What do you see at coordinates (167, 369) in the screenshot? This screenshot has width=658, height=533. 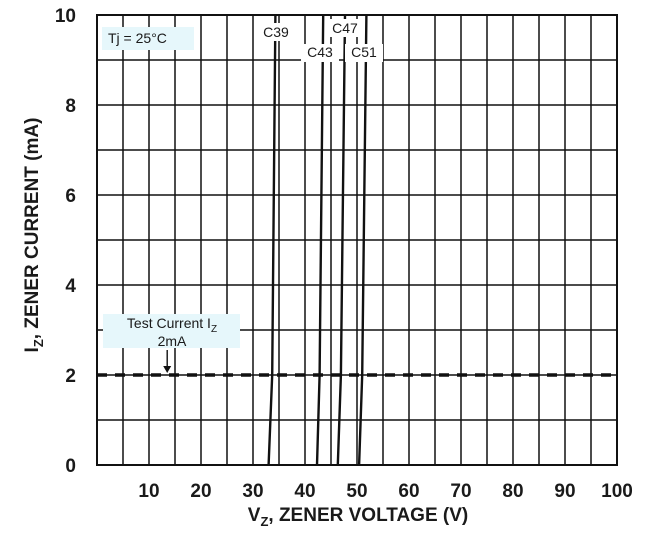 I see `test-current-arrow-head` at bounding box center [167, 369].